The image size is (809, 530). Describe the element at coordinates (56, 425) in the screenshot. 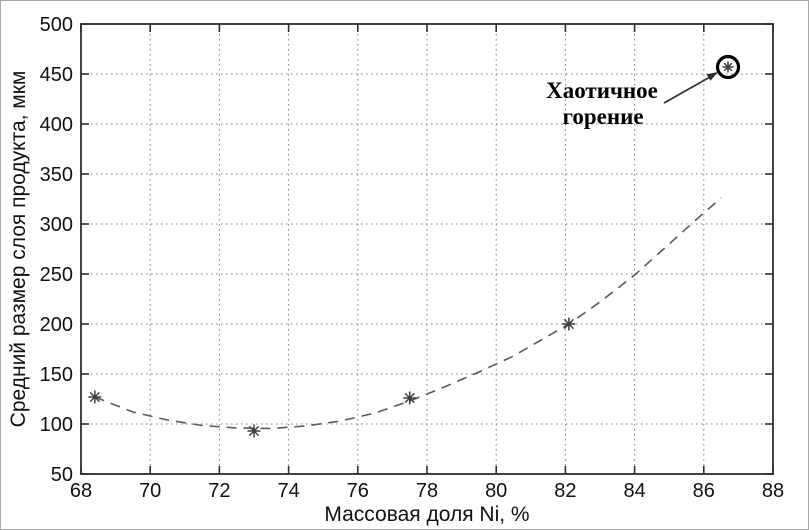

I see `tick-label-y-100: 100` at that location.